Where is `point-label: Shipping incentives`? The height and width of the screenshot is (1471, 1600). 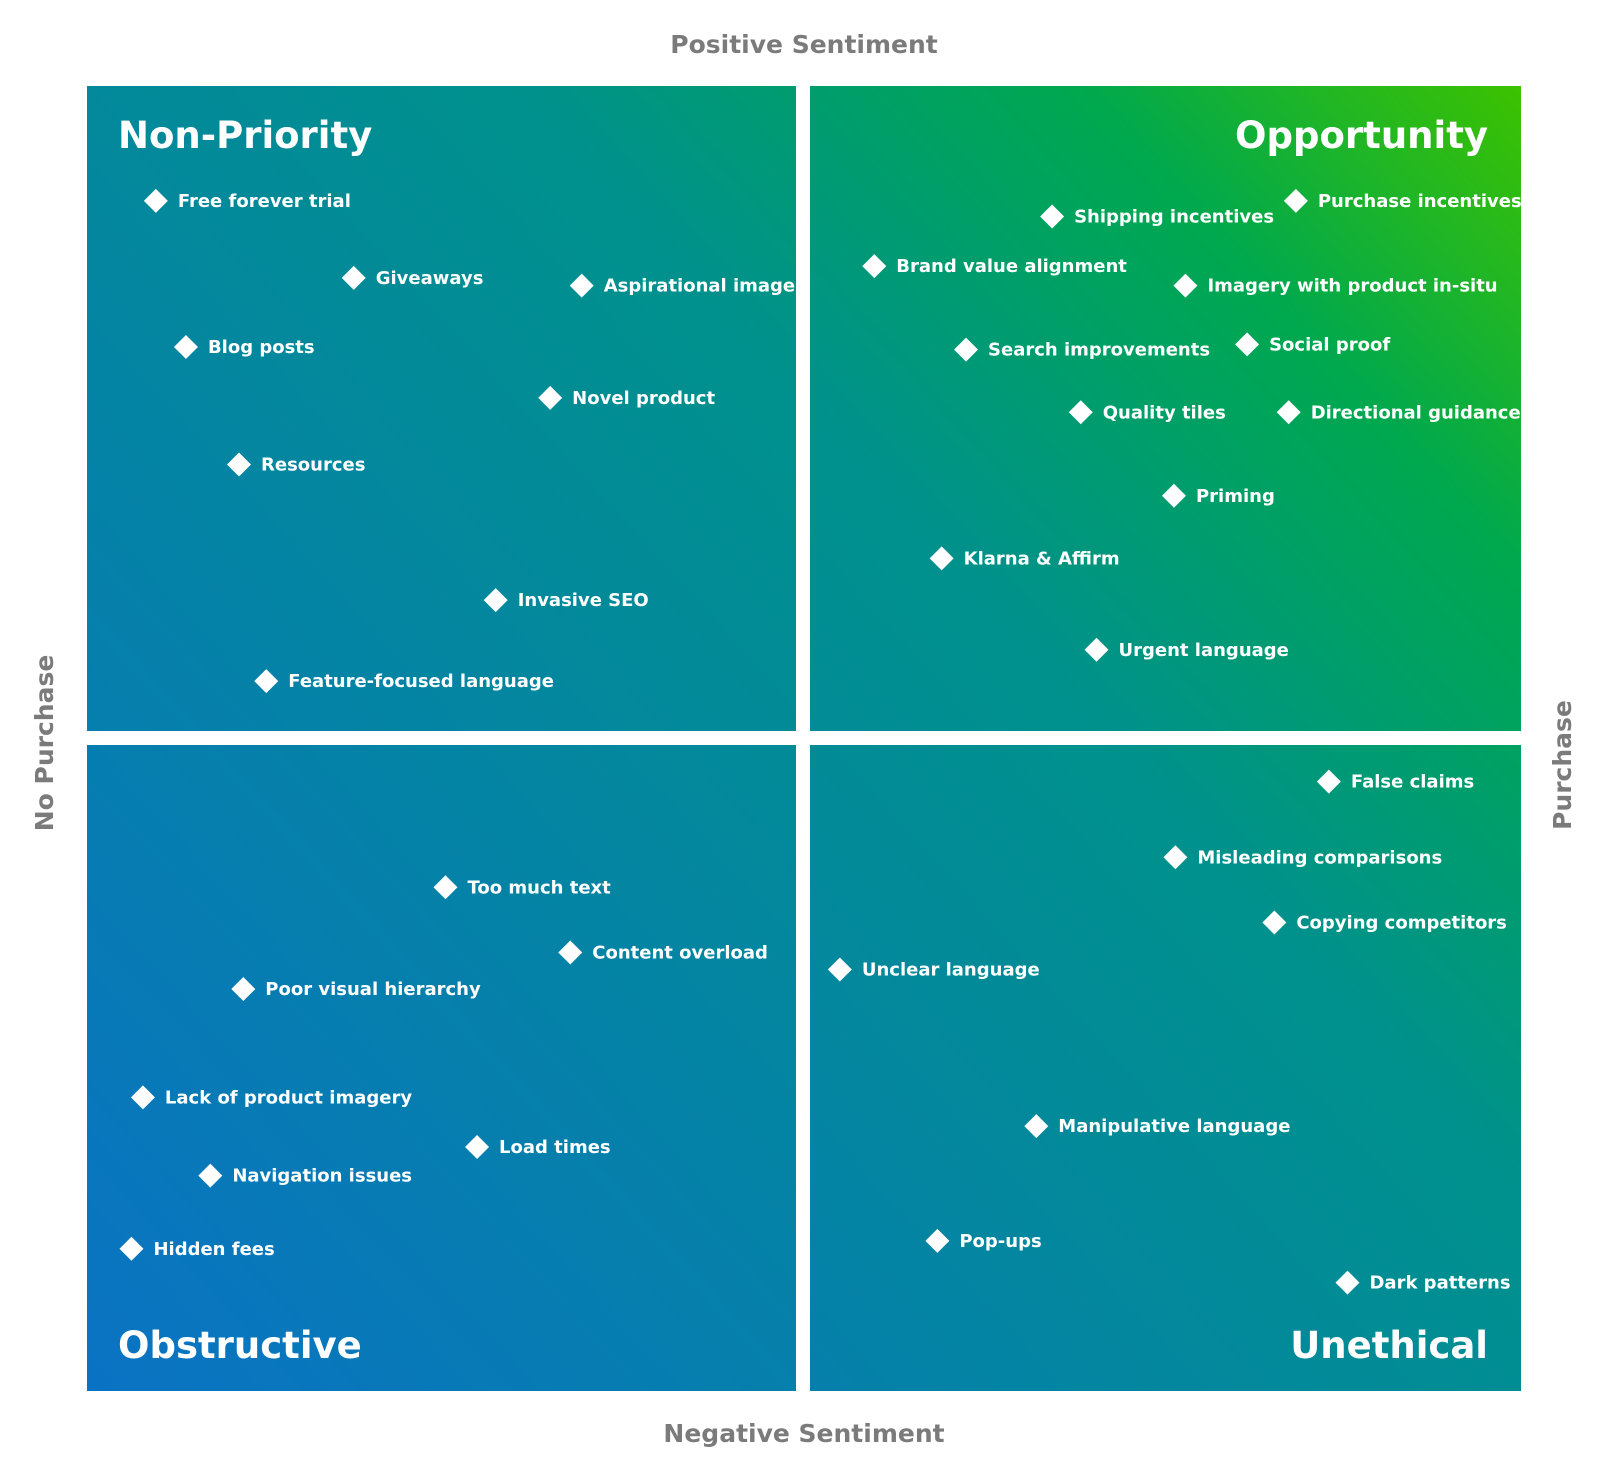 point-label: Shipping incentives is located at coordinates (1174, 217).